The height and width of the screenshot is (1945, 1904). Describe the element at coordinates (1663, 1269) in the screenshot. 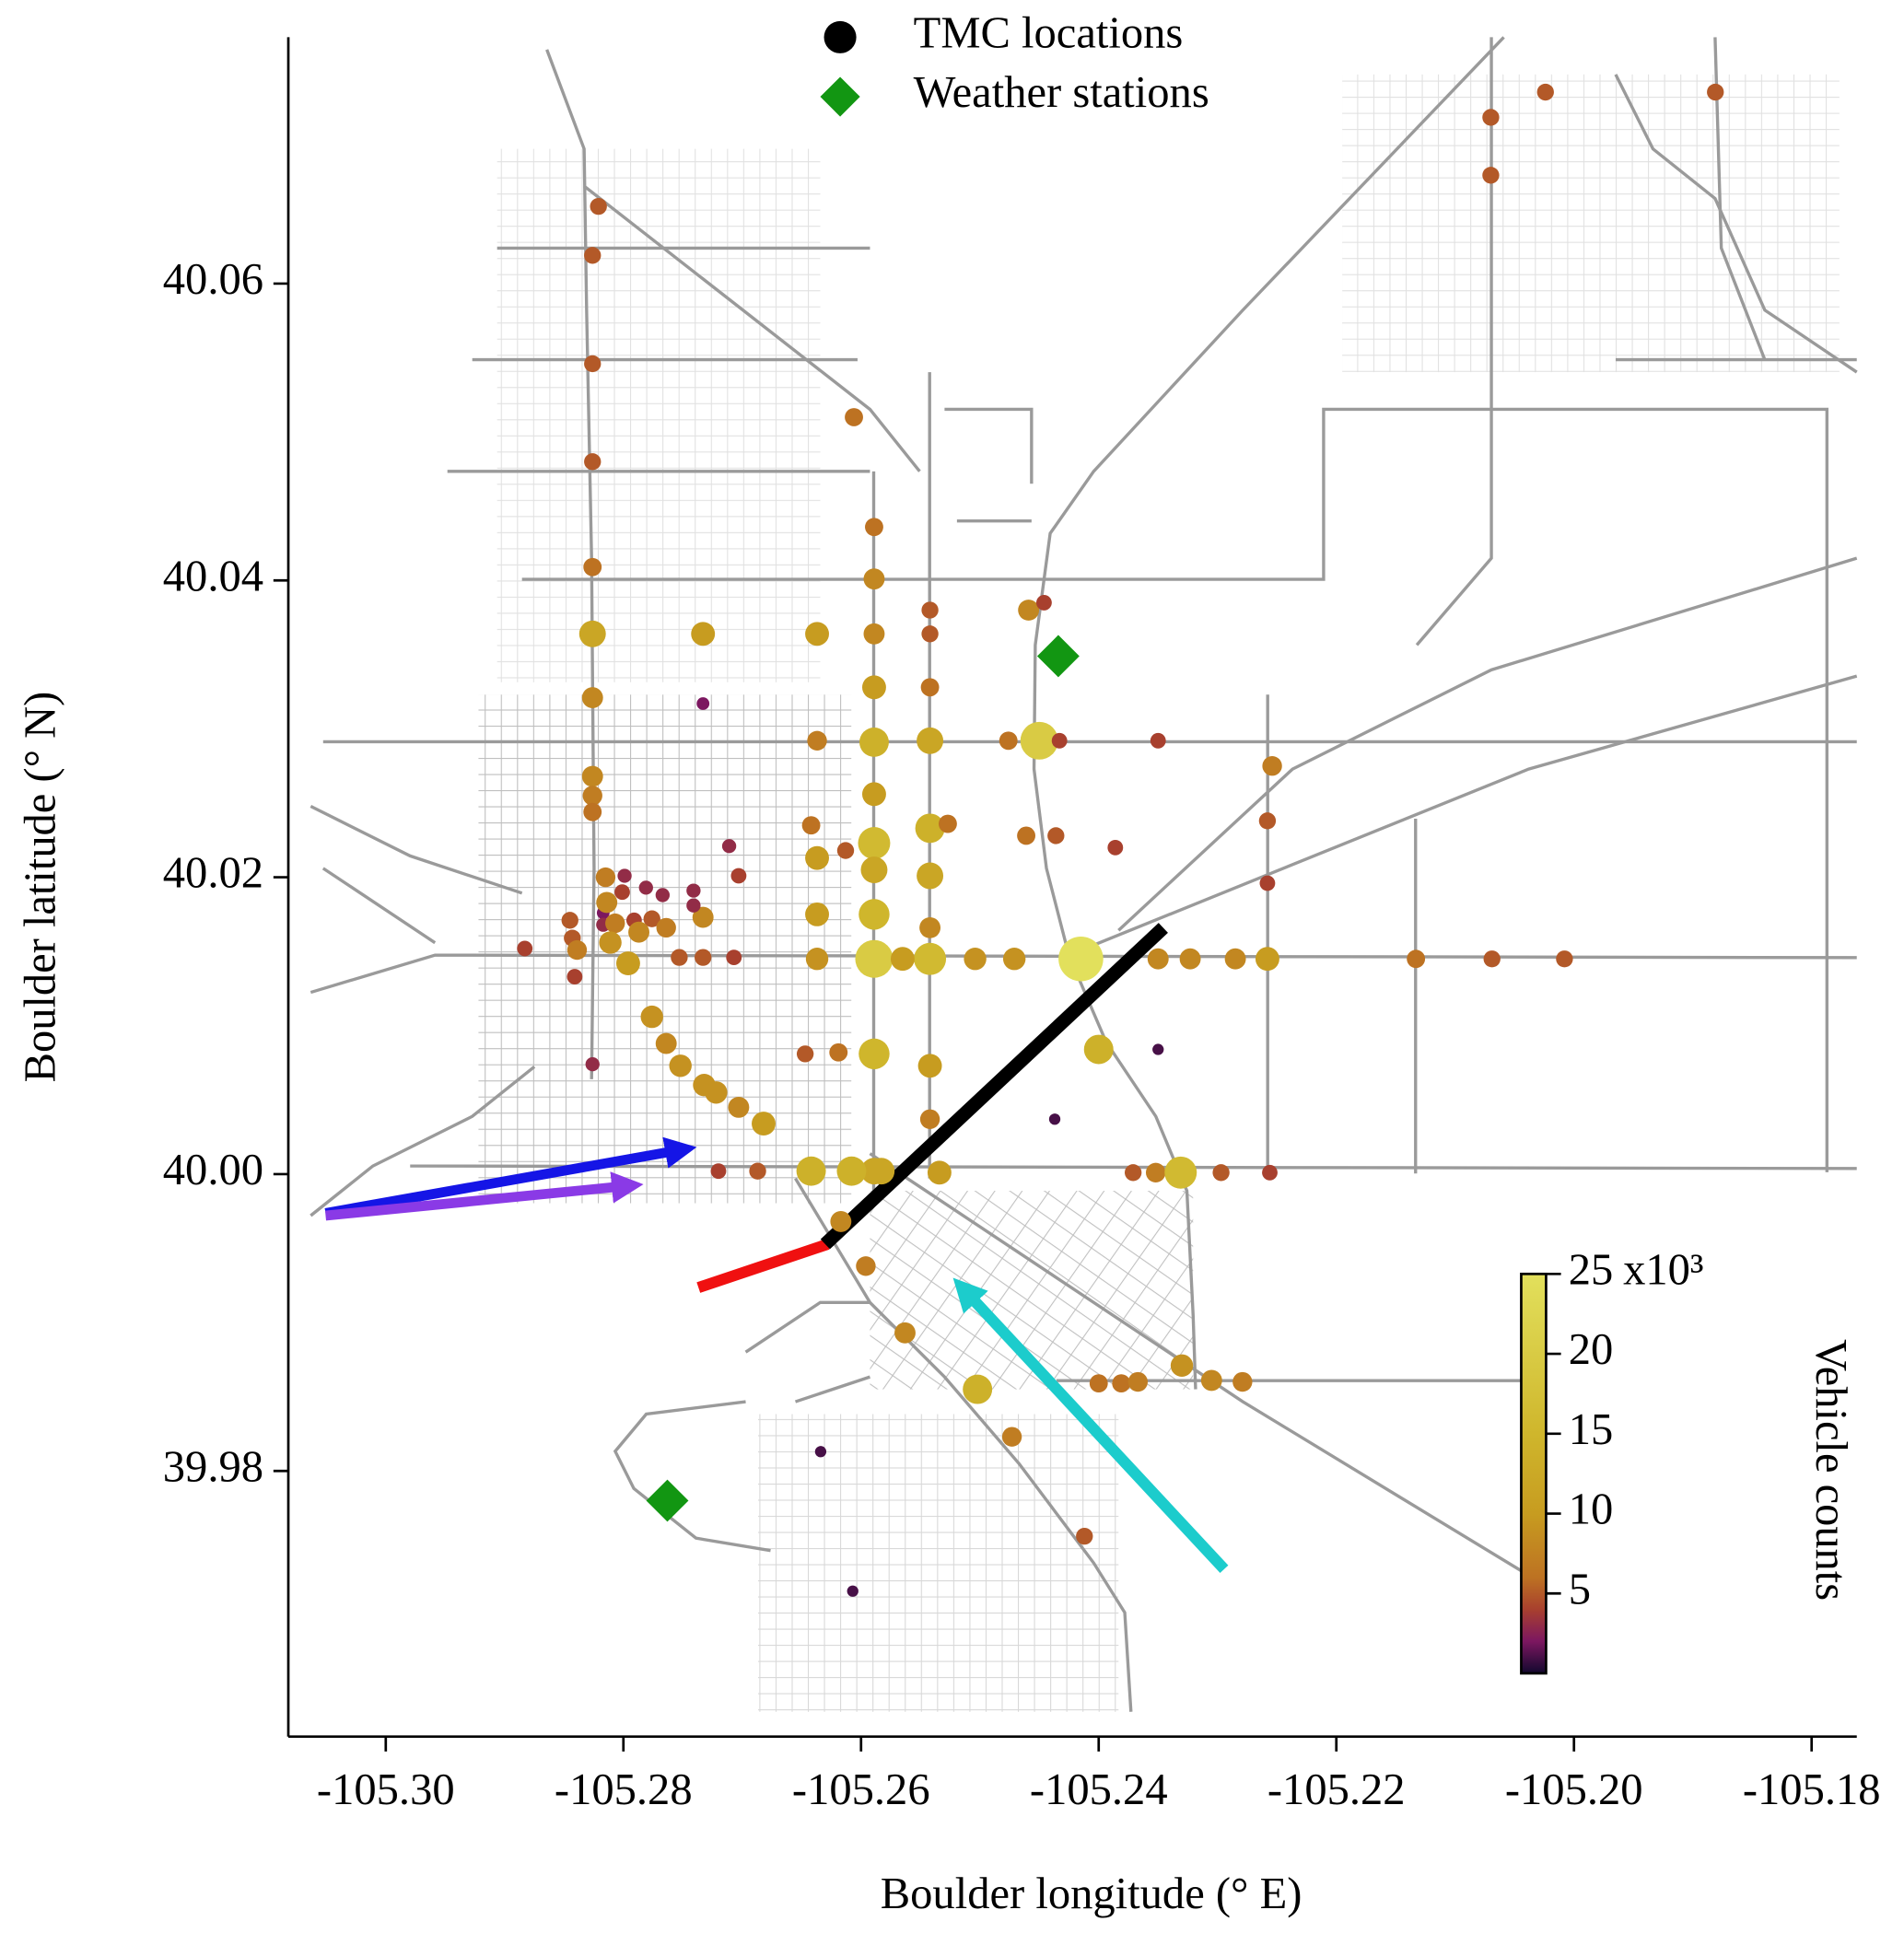

I see `colorbar-multiplier: x10³` at that location.